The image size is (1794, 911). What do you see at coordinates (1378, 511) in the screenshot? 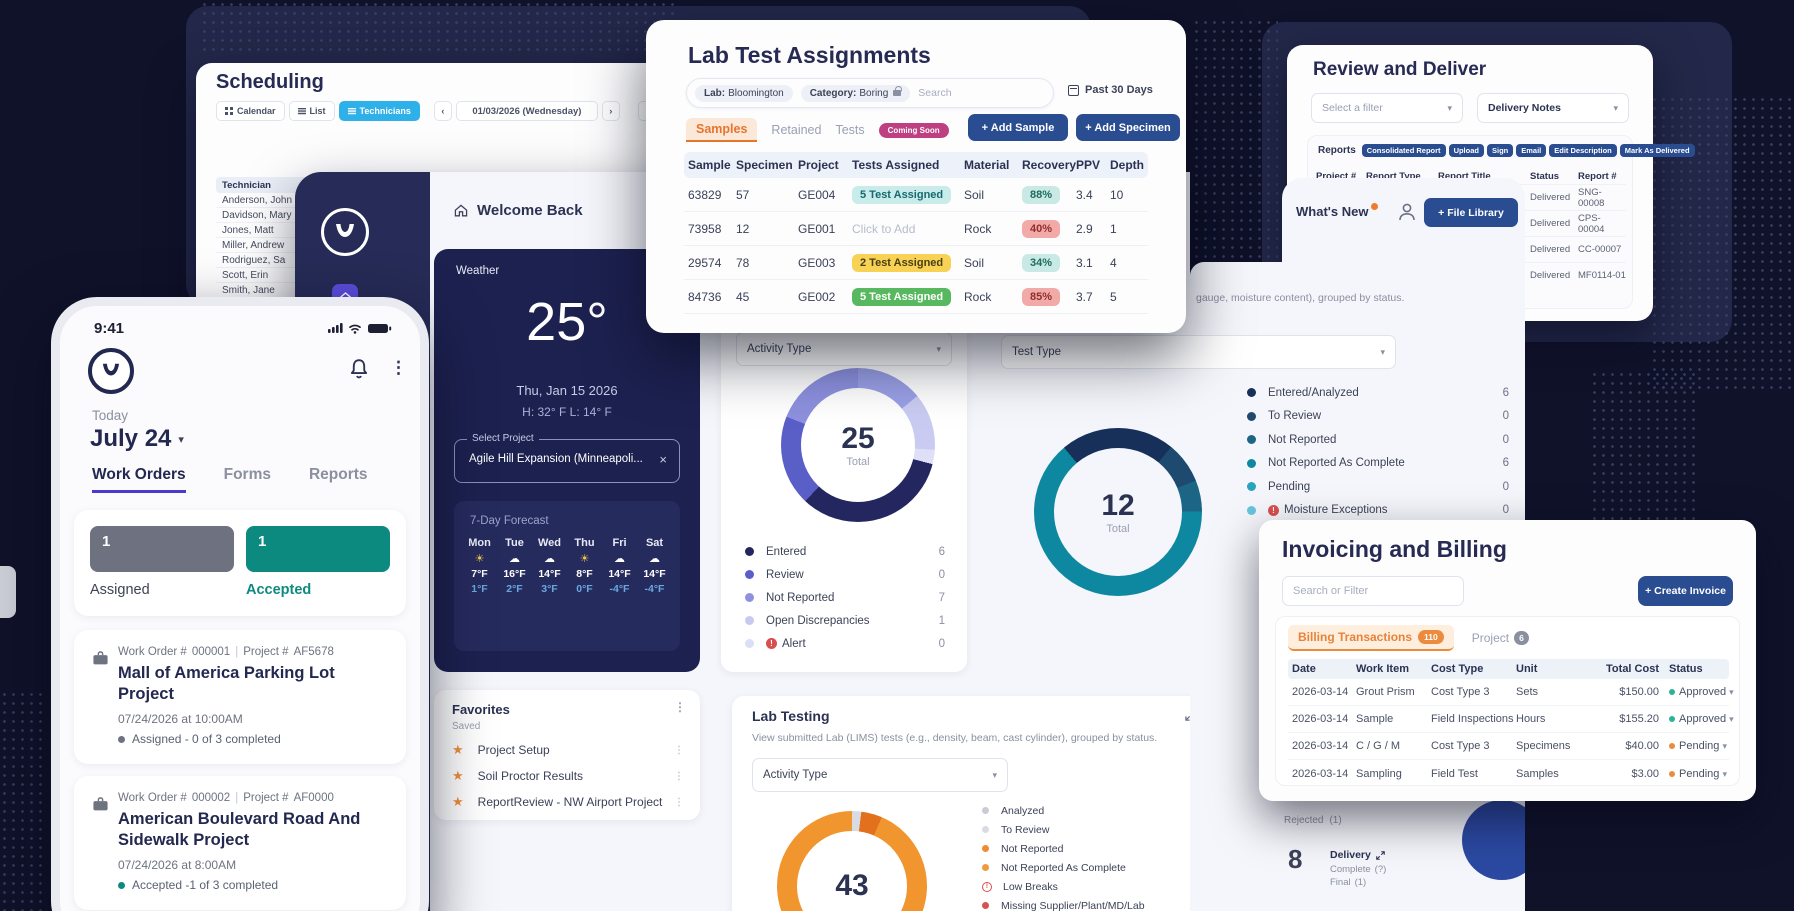
I see `legend-row: ! Moisture Exceptions 0` at bounding box center [1378, 511].